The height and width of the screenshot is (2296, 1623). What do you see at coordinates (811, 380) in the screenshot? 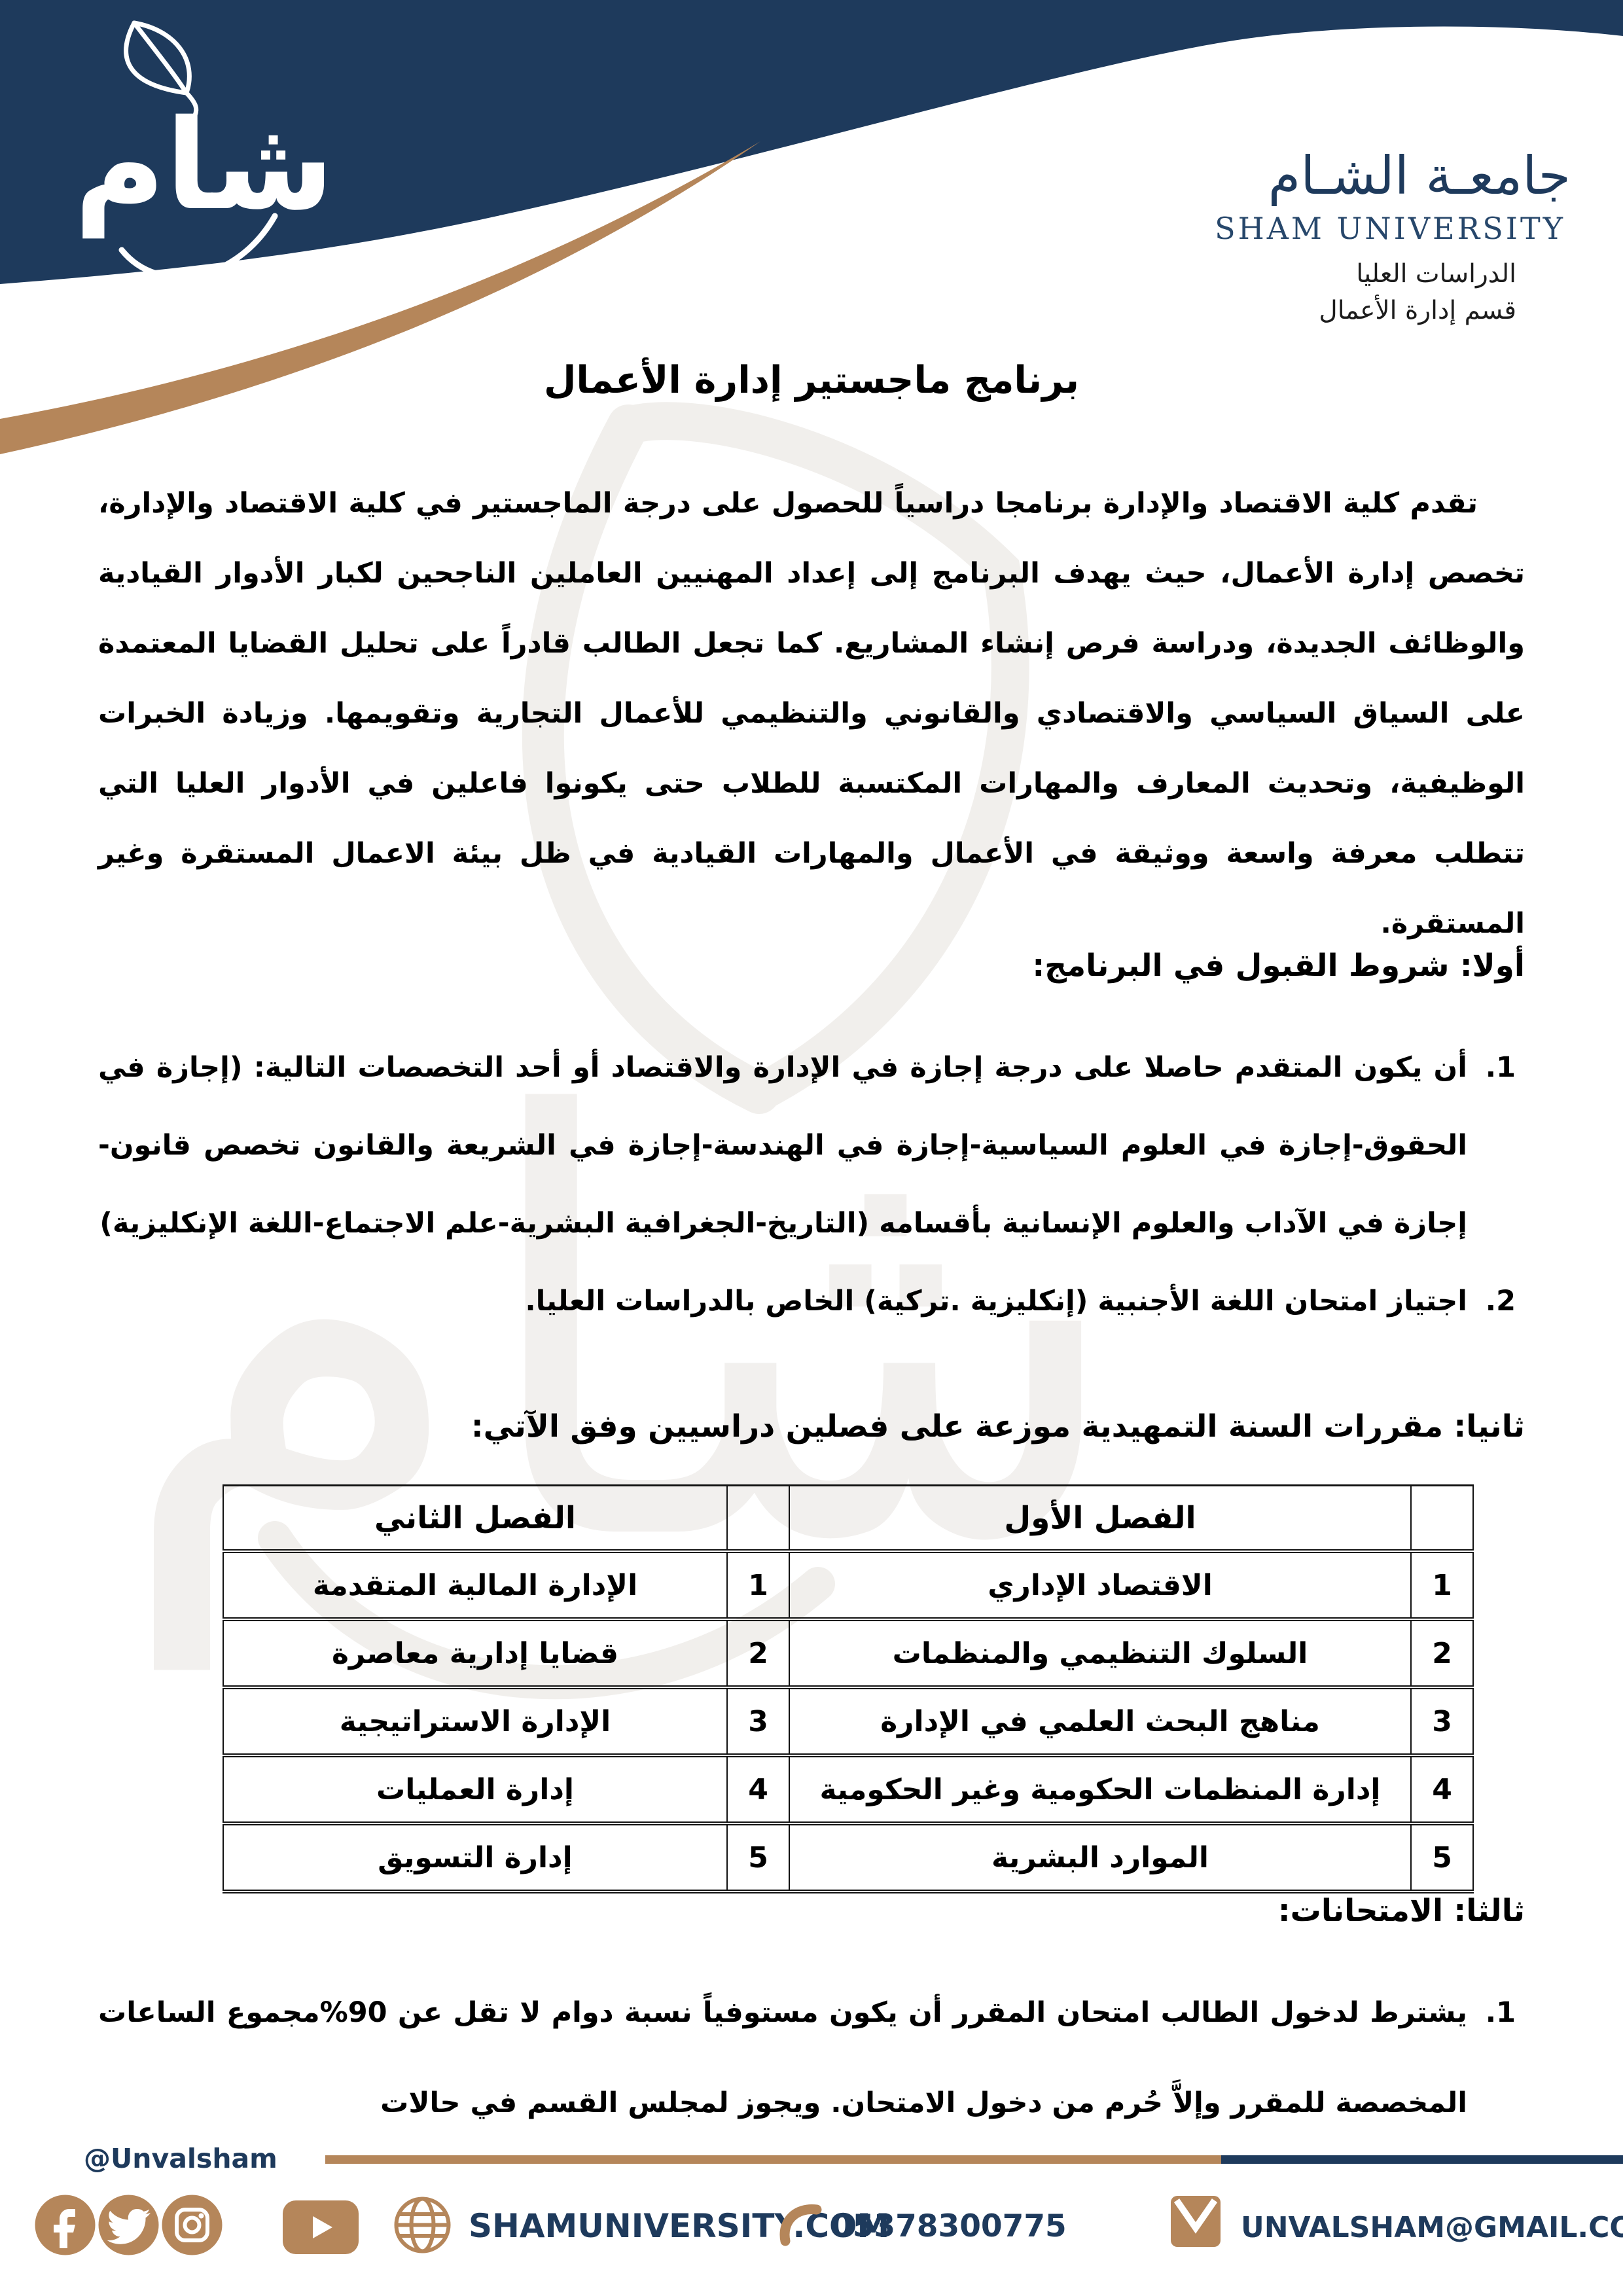
I see `page-title: برنامج ماجستير إدارة الأعمال` at bounding box center [811, 380].